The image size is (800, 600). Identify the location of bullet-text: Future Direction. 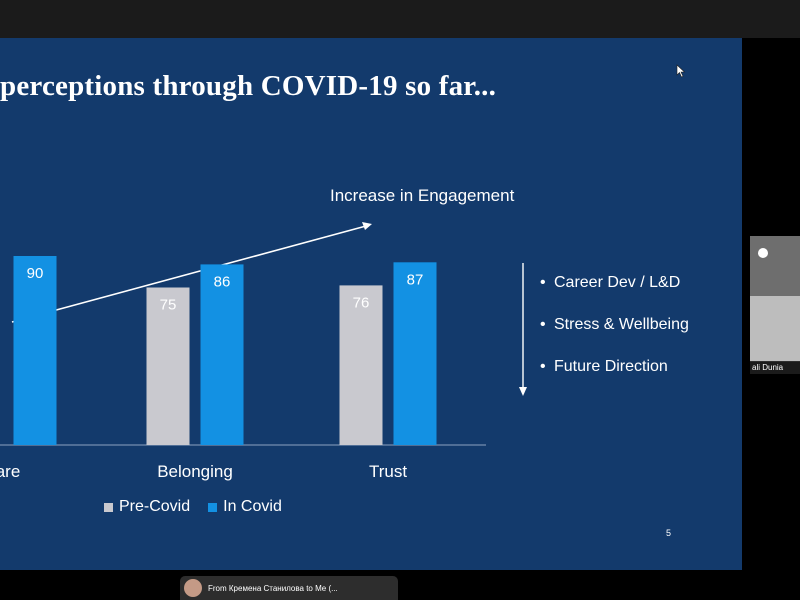
(611, 366).